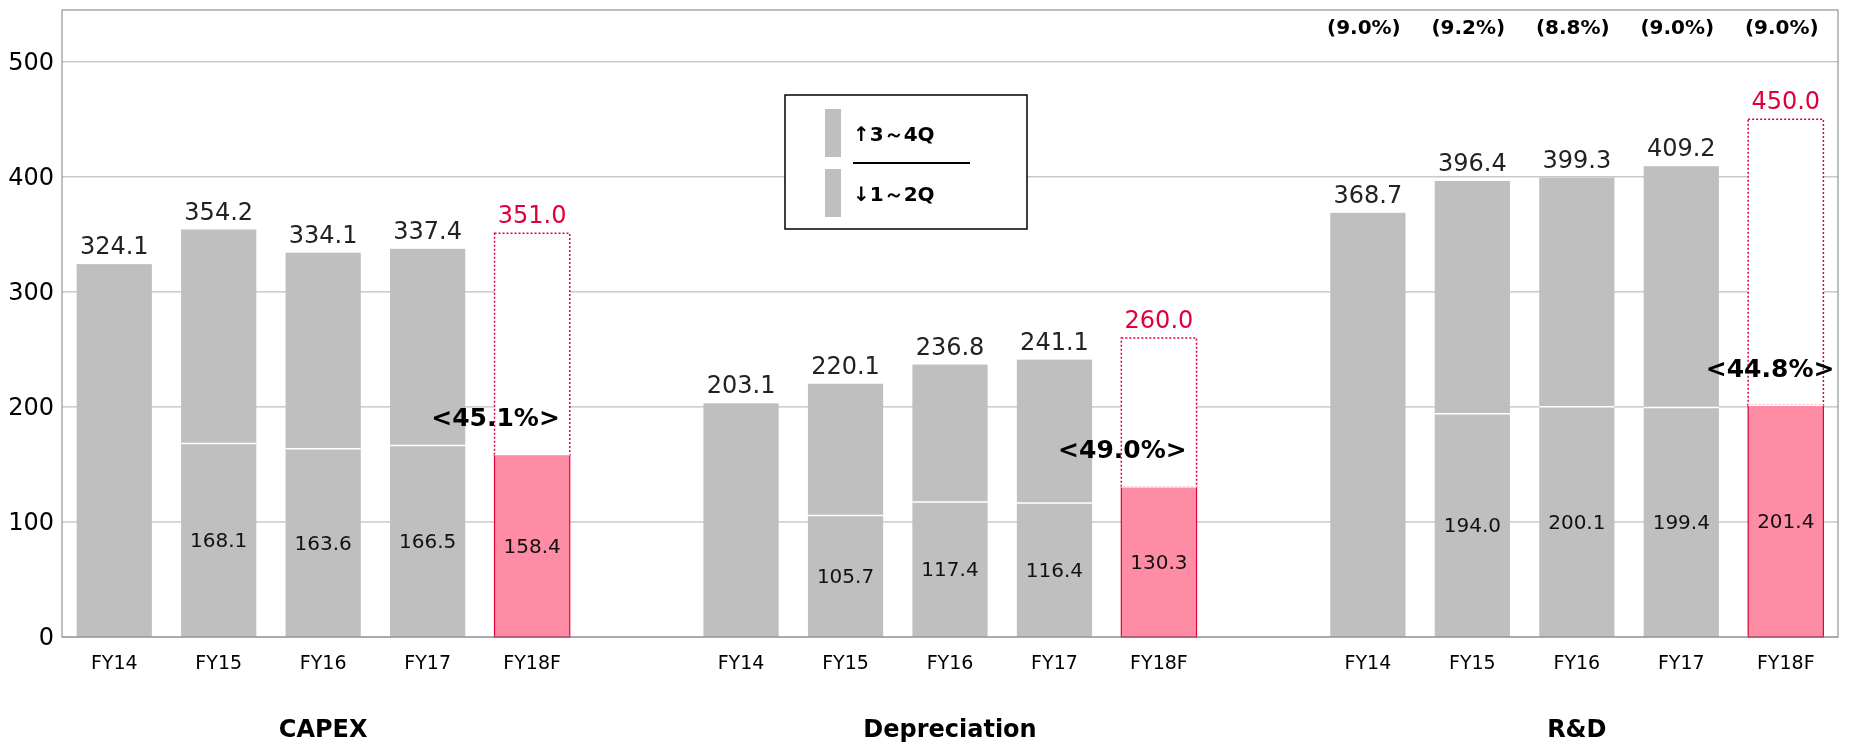  Describe the element at coordinates (1122, 450) in the screenshot. I see `annotation: <49.0%>` at that location.